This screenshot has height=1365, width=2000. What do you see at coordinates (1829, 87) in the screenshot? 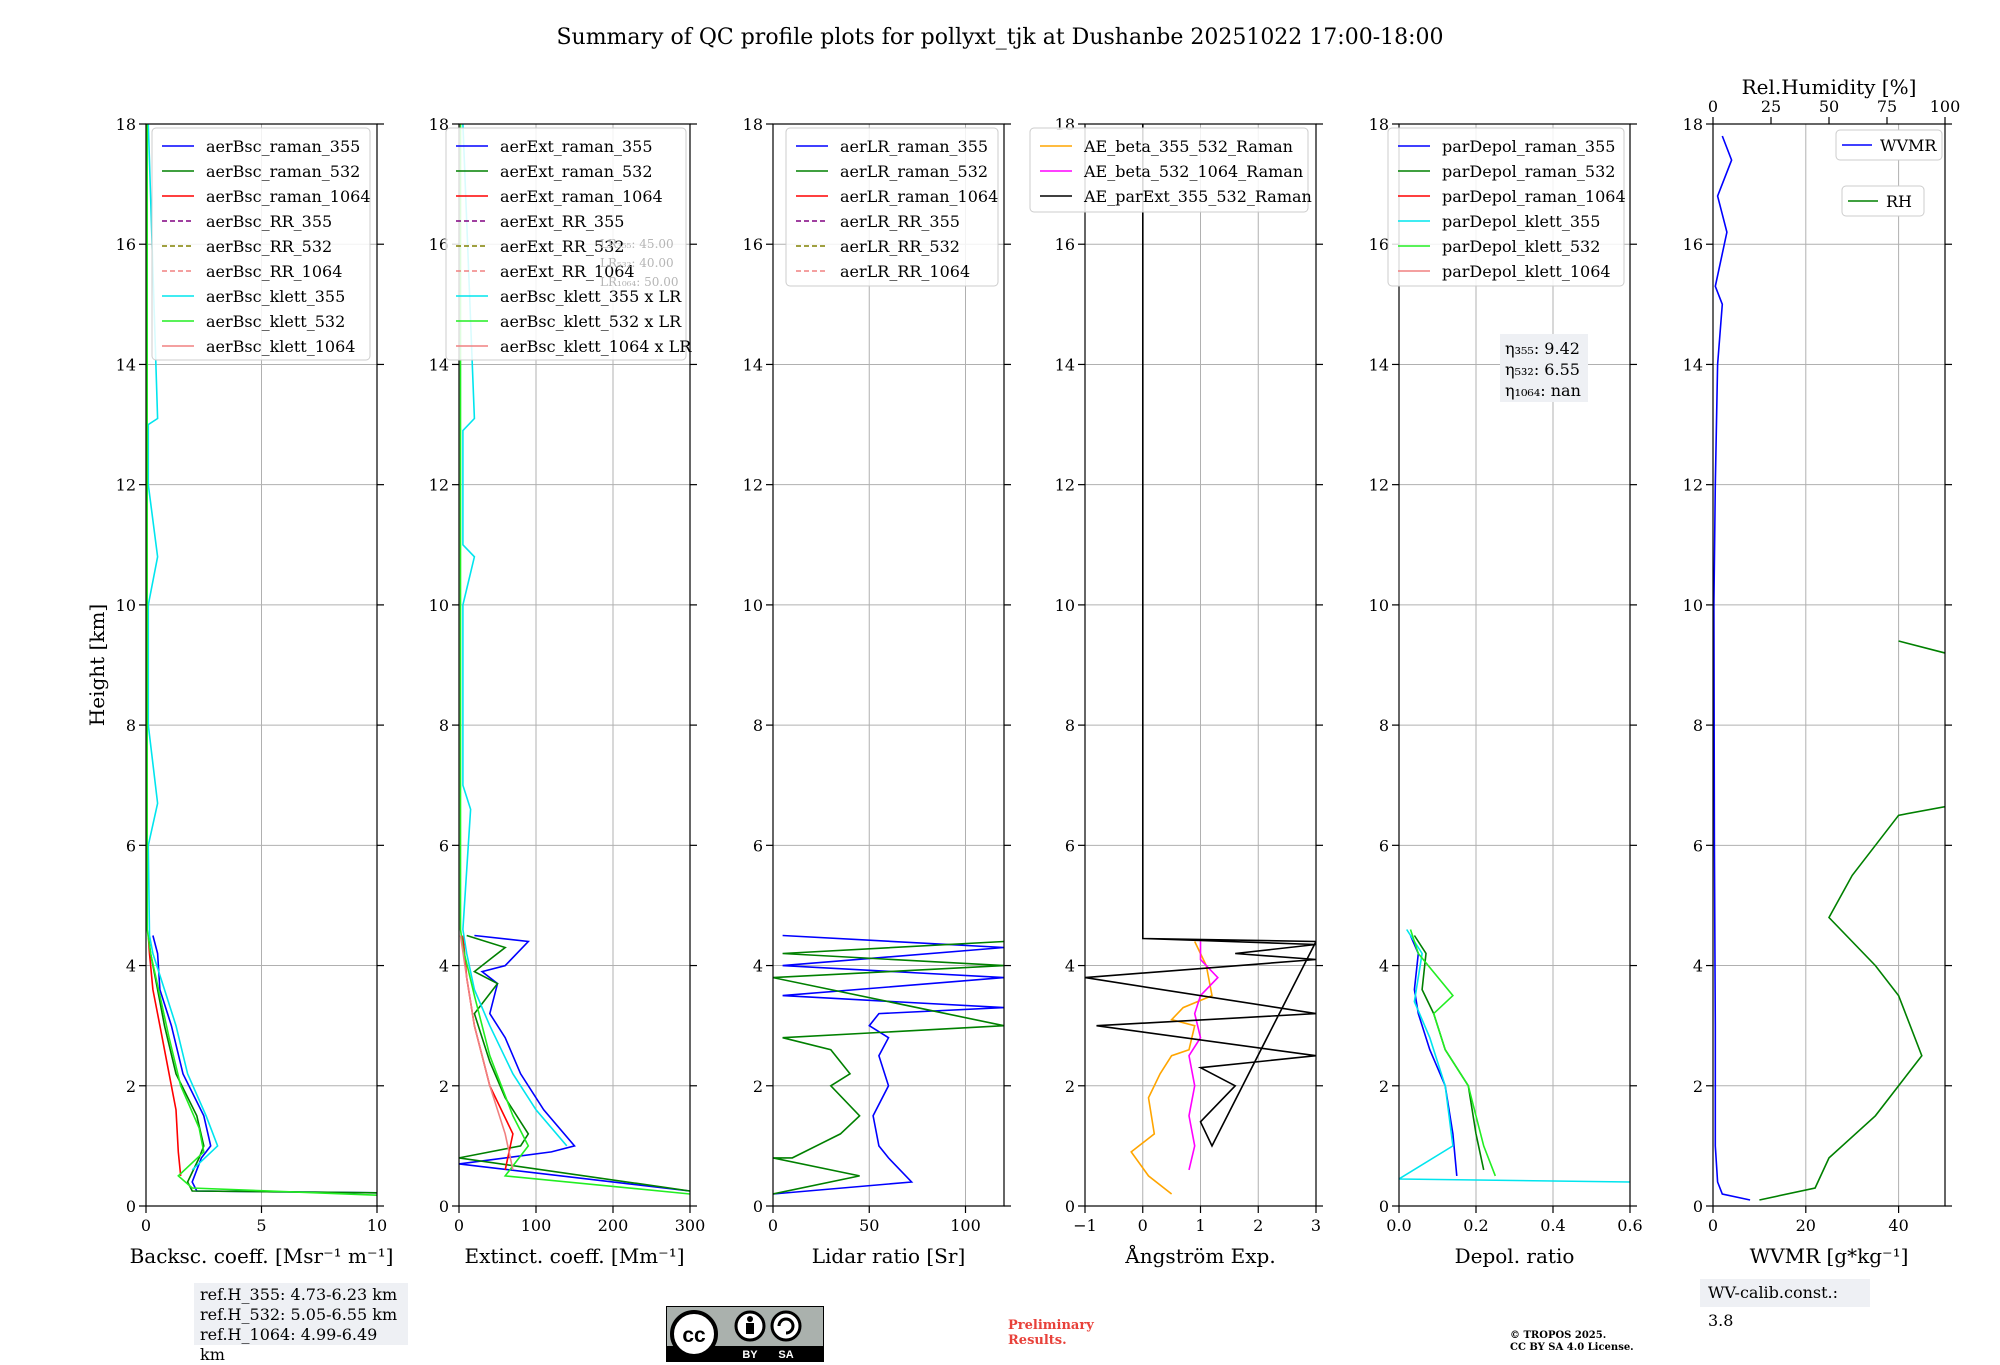
I see `top-axis-label: Rel.Humidity [%]` at bounding box center [1829, 87].